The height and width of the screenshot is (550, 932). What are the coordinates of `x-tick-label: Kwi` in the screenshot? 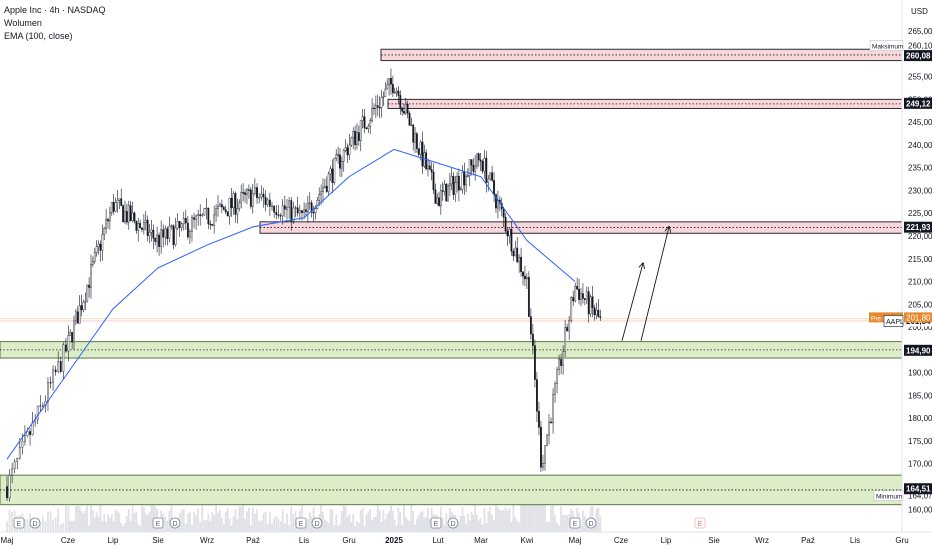 It's located at (527, 540).